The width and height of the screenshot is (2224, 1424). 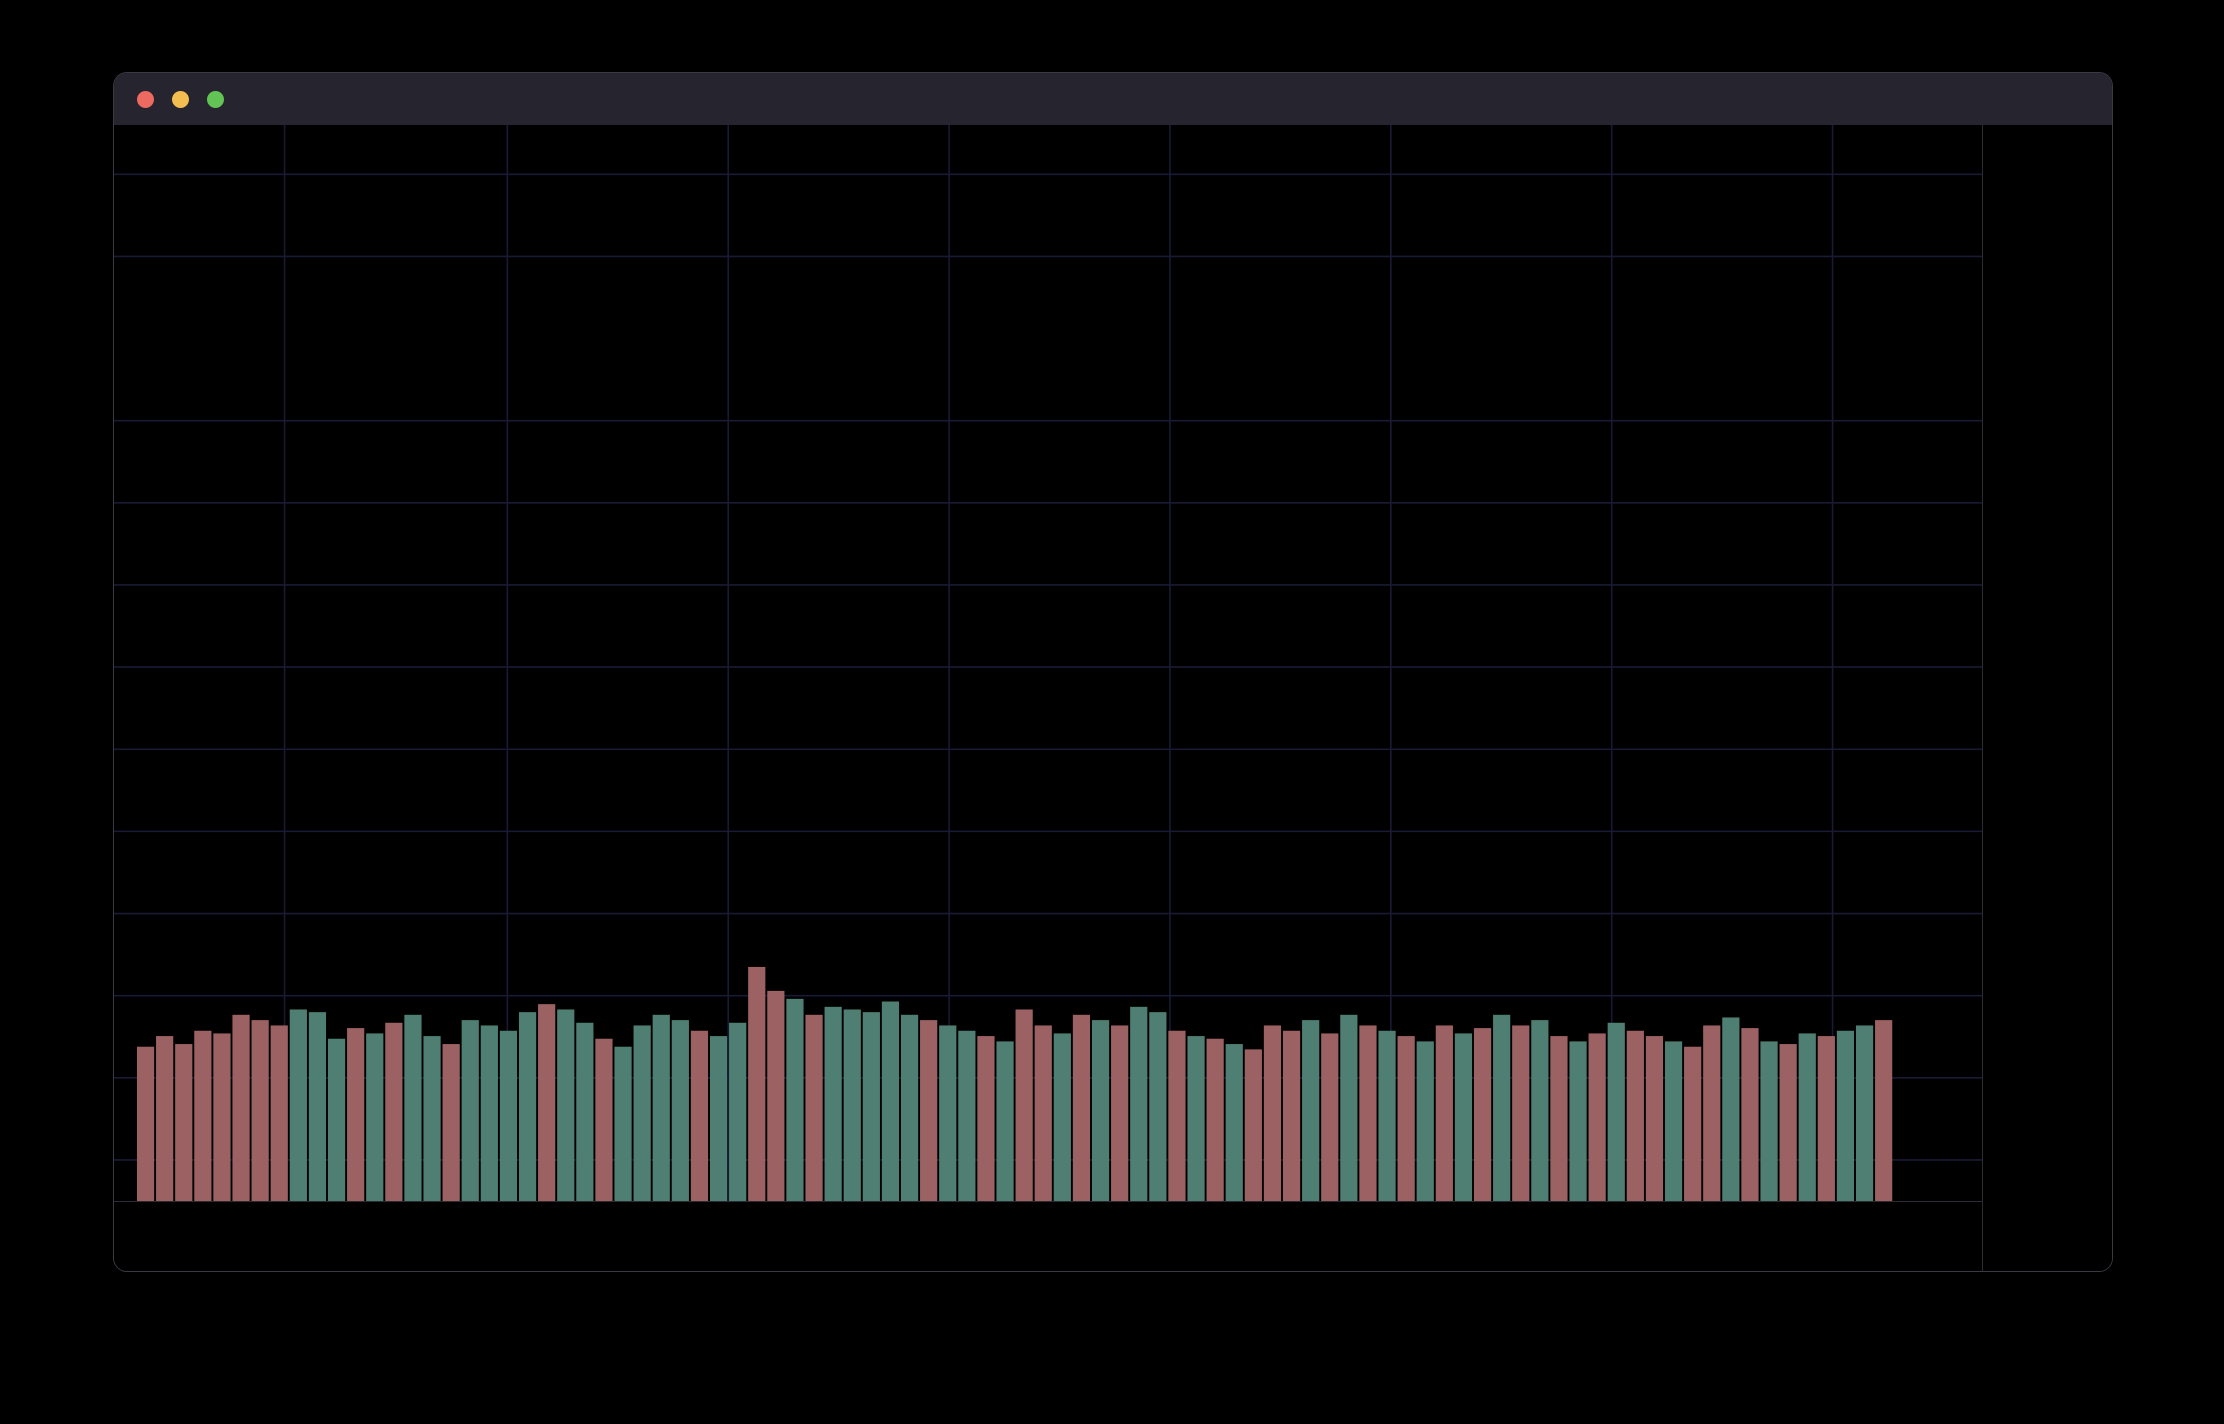 What do you see at coordinates (215, 99) in the screenshot?
I see `maximize-button` at bounding box center [215, 99].